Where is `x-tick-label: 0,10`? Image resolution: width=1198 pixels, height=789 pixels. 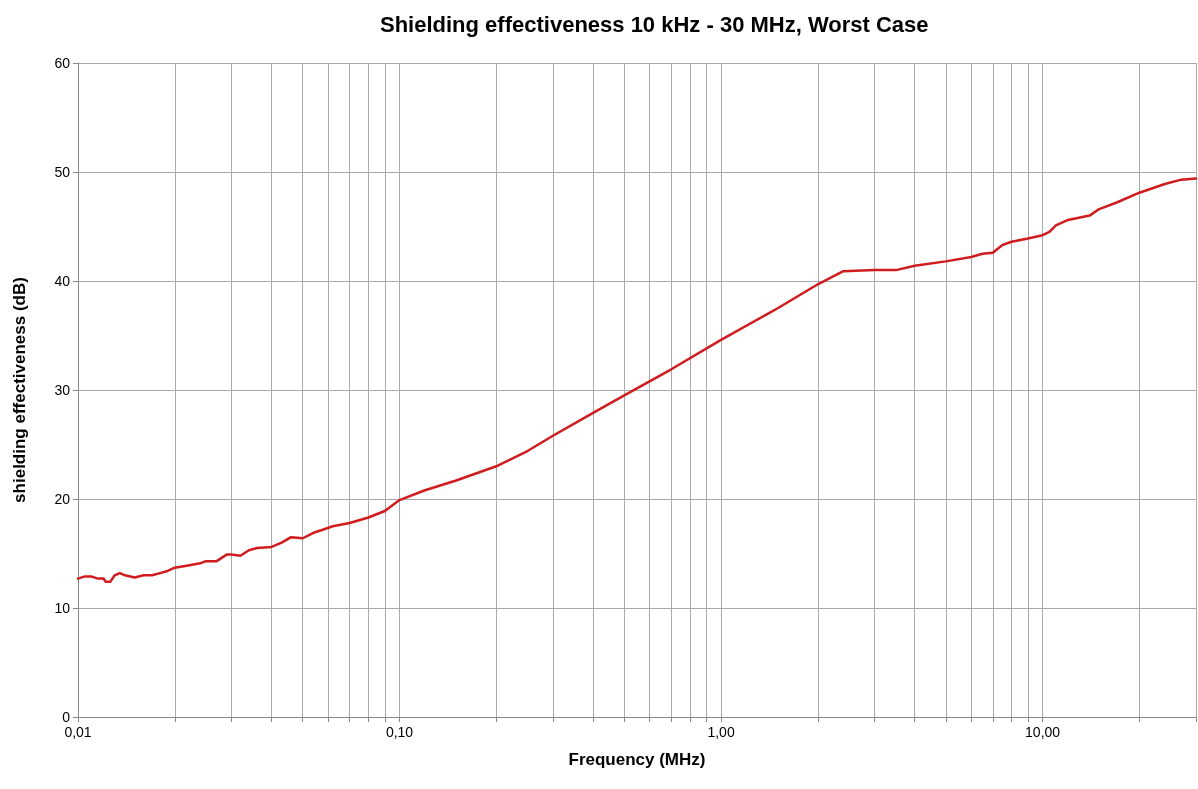 x-tick-label: 0,10 is located at coordinates (399, 732).